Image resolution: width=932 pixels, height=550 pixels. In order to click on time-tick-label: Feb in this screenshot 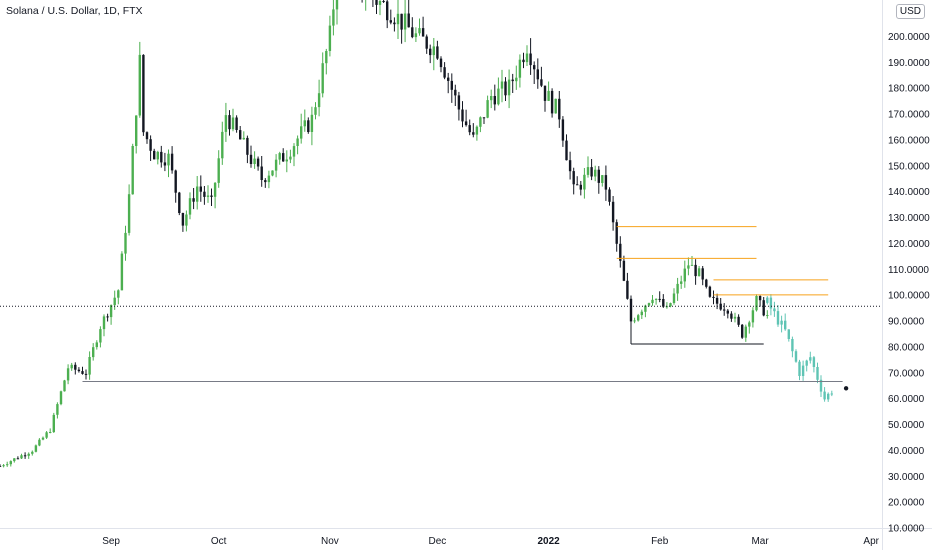, I will do `click(660, 541)`.